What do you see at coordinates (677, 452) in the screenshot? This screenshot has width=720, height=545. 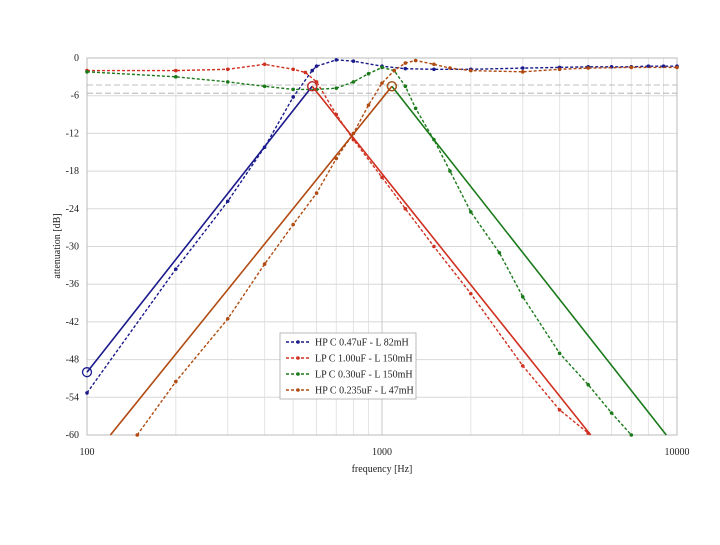 I see `x-tick-label: 10000` at bounding box center [677, 452].